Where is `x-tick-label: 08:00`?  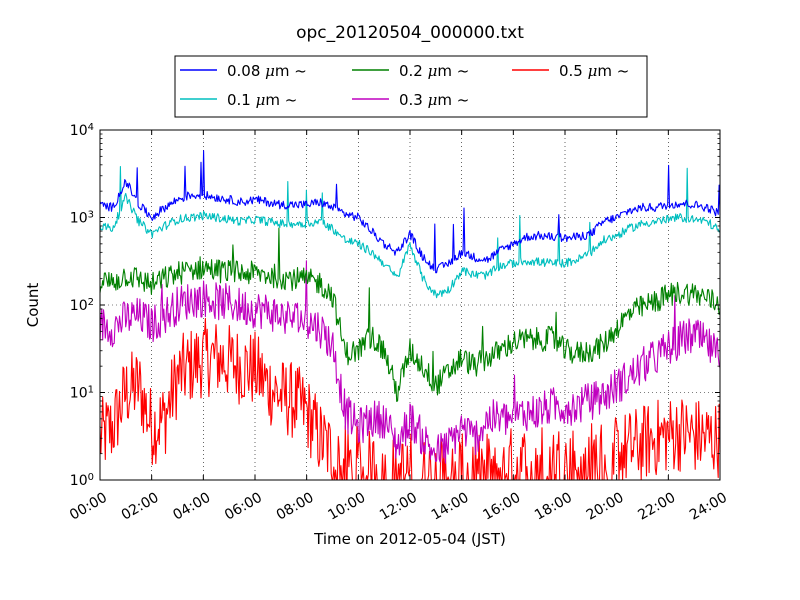
x-tick-label: 08:00 is located at coordinates (295, 507).